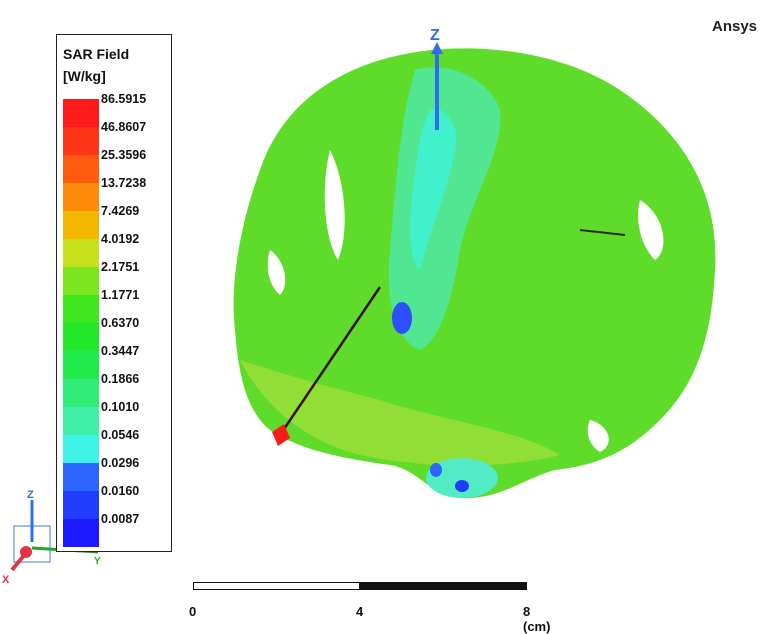 The width and height of the screenshot is (780, 634). What do you see at coordinates (433, 189) in the screenshot?
I see `brain-inner-band` at bounding box center [433, 189].